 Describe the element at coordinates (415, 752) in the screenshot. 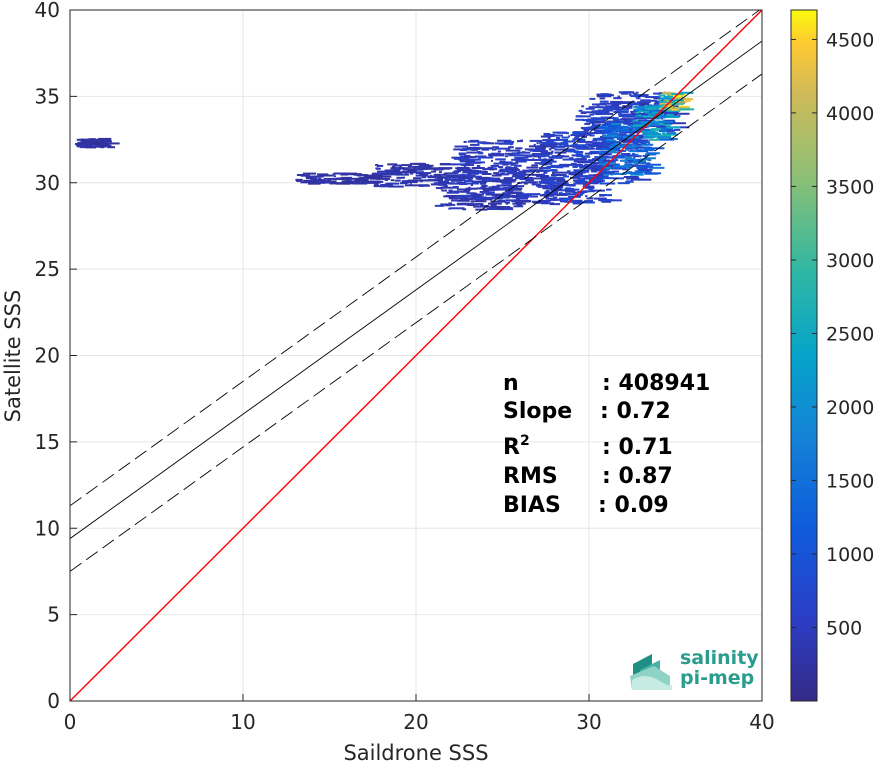

I see `x-axis-label: Saildrone SSS` at that location.